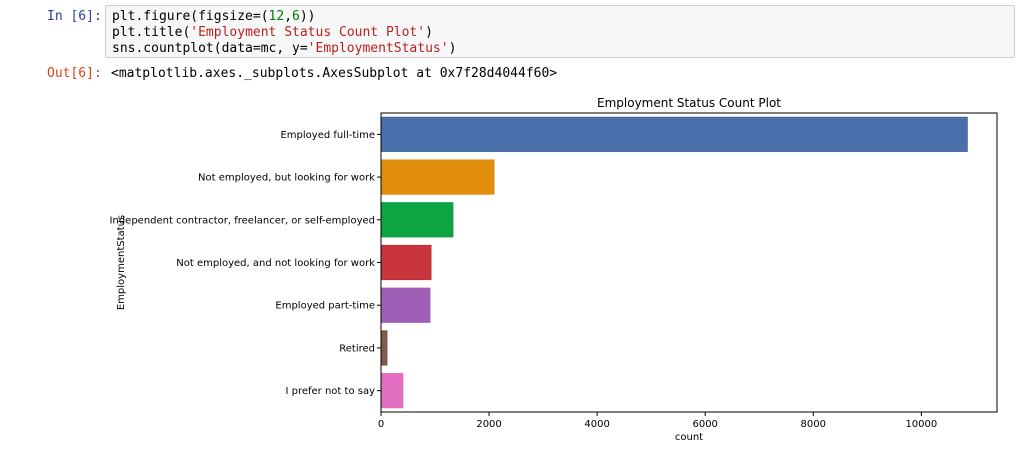 Image resolution: width=1024 pixels, height=461 pixels. What do you see at coordinates (275, 263) in the screenshot?
I see `y-tick-label: Not employed, and not looking for work` at bounding box center [275, 263].